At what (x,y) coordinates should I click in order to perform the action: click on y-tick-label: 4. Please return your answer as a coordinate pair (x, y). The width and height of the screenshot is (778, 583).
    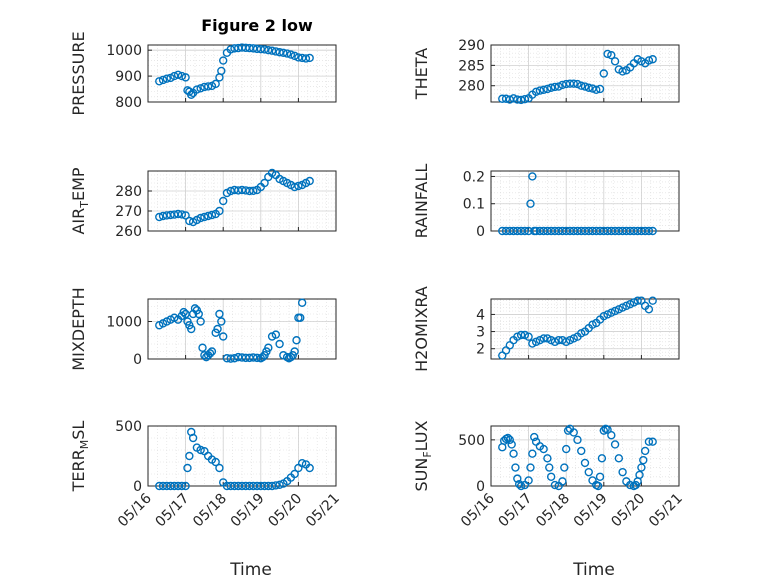
    Looking at the image, I should click on (480, 315).